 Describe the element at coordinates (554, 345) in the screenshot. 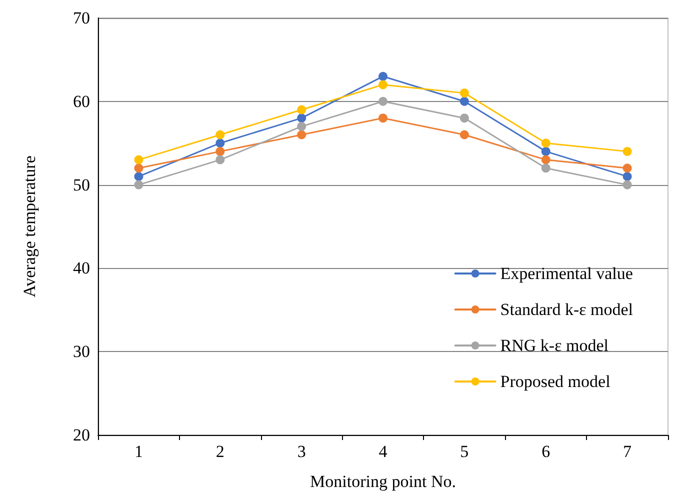

I see `legend-label: RNG k-ε model` at that location.